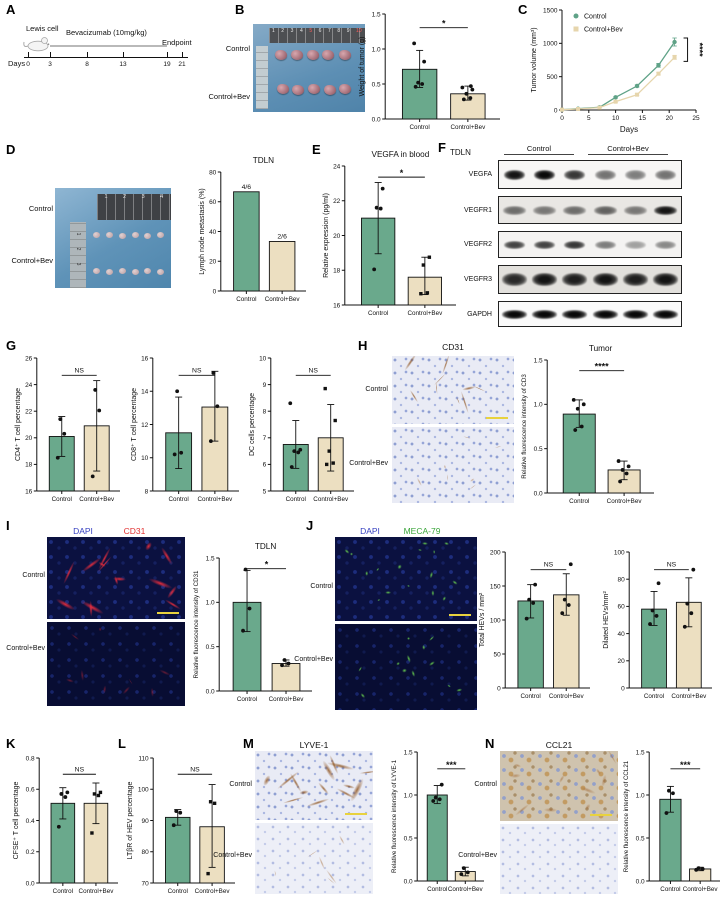 This screenshot has height=900, width=726. Describe the element at coordinates (590, 279) in the screenshot. I see `blot-lane-box` at that location.